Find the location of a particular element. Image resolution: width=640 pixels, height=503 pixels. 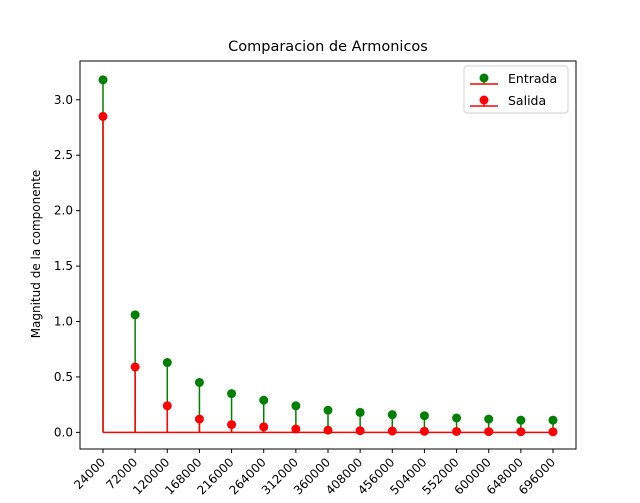

legend-box is located at coordinates (516, 89).